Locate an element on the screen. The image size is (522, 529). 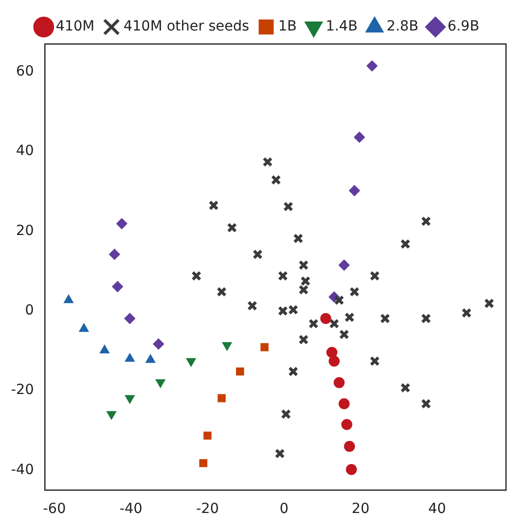
y-tick-label: -40 is located at coordinates (22, 470).